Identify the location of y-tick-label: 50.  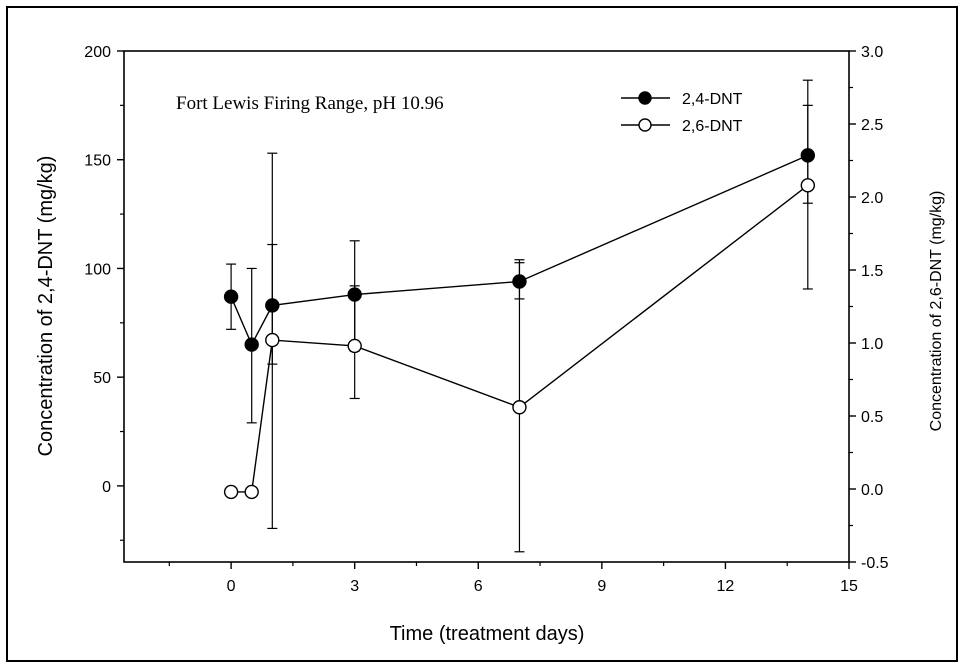
(102, 378).